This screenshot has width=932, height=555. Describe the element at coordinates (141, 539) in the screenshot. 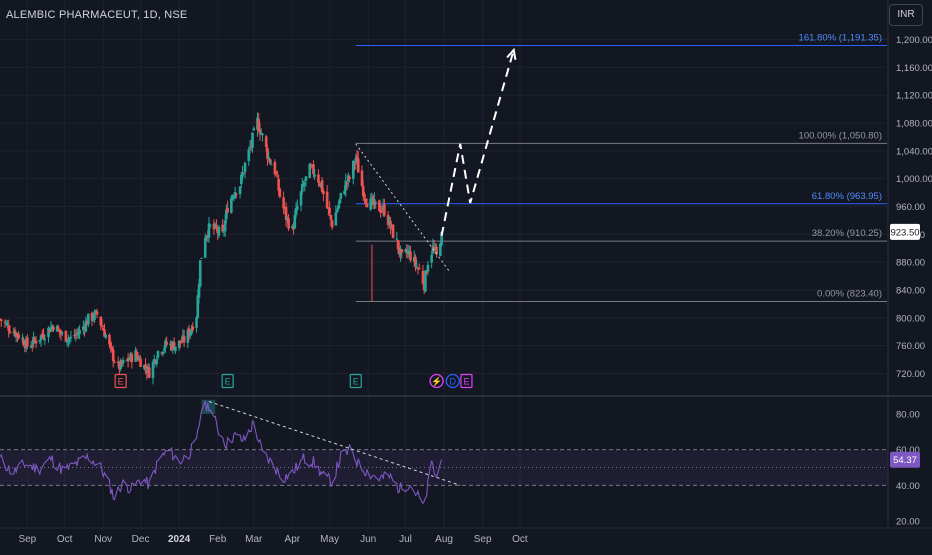

I see `x-tick-label: Dec` at that location.